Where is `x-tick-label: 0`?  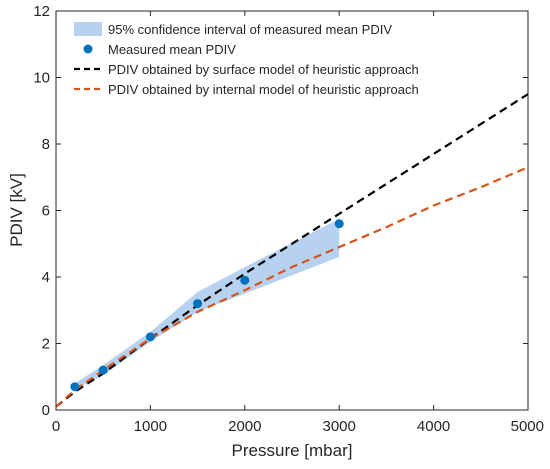
x-tick-label: 0 is located at coordinates (56, 426).